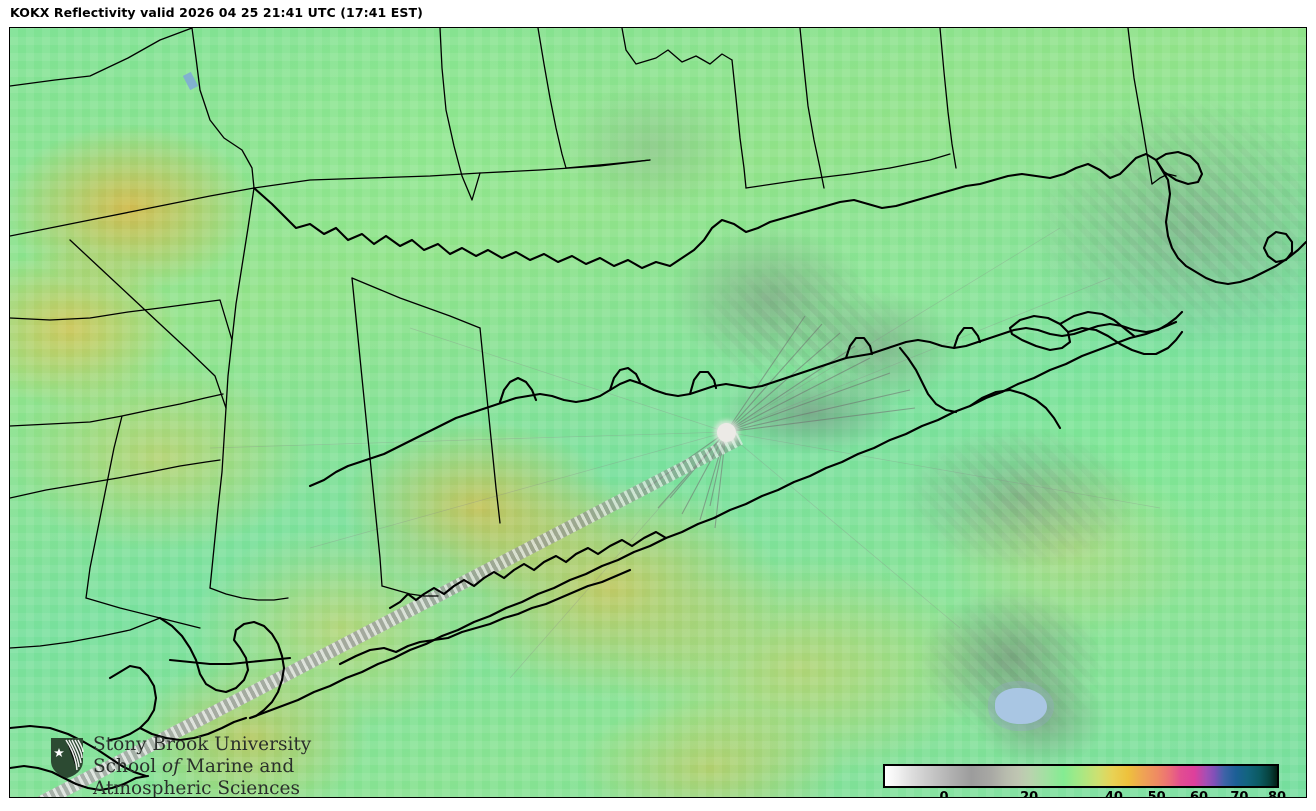 The image size is (1316, 811). I want to click on logo-line-3: Atmospheric Sciences, so click(196, 788).